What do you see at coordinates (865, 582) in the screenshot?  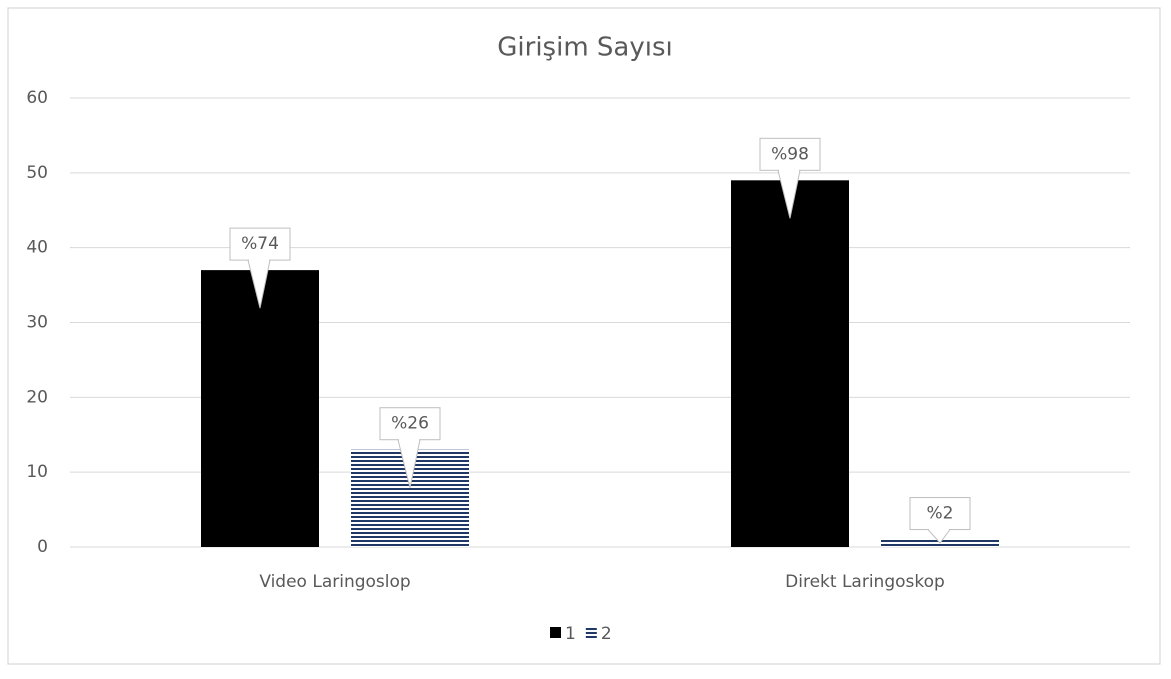 I see `x-tick-label: Direkt Laringoskop` at bounding box center [865, 582].